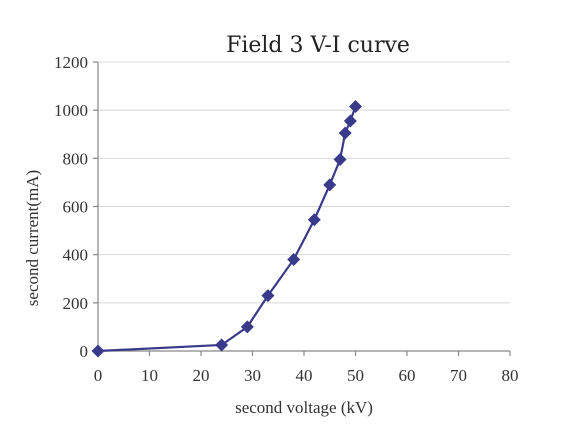 This screenshot has height=430, width=580. I want to click on y-tick-label-400: 400, so click(76, 255).